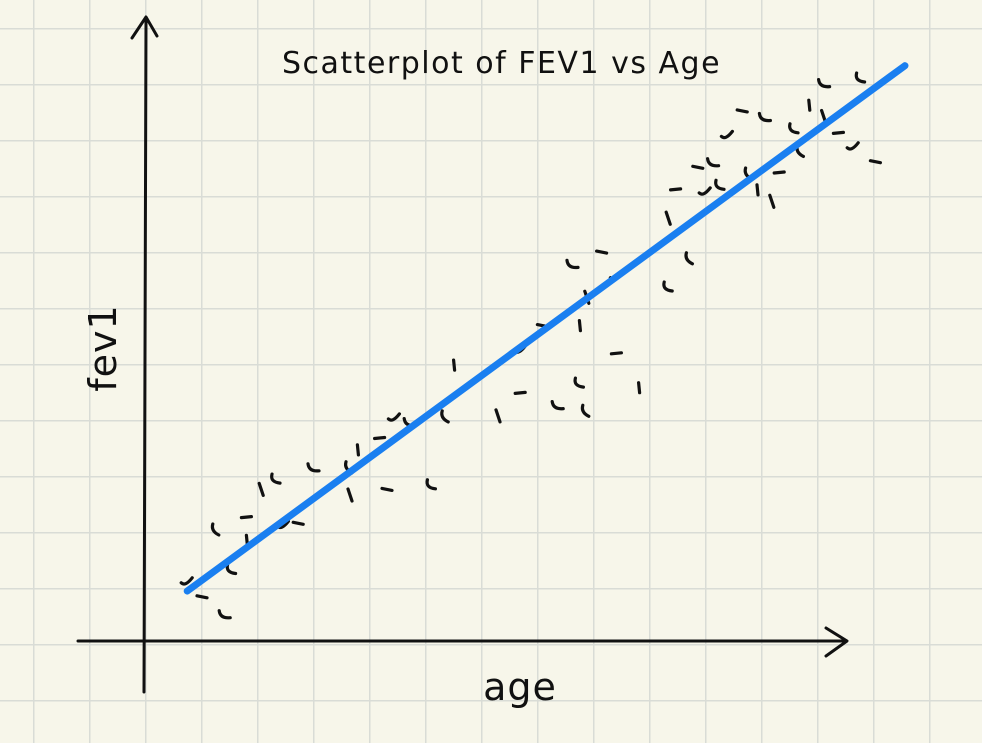  What do you see at coordinates (501, 63) in the screenshot?
I see `chart-title: Scatterplot of FEV1 vs Age` at bounding box center [501, 63].